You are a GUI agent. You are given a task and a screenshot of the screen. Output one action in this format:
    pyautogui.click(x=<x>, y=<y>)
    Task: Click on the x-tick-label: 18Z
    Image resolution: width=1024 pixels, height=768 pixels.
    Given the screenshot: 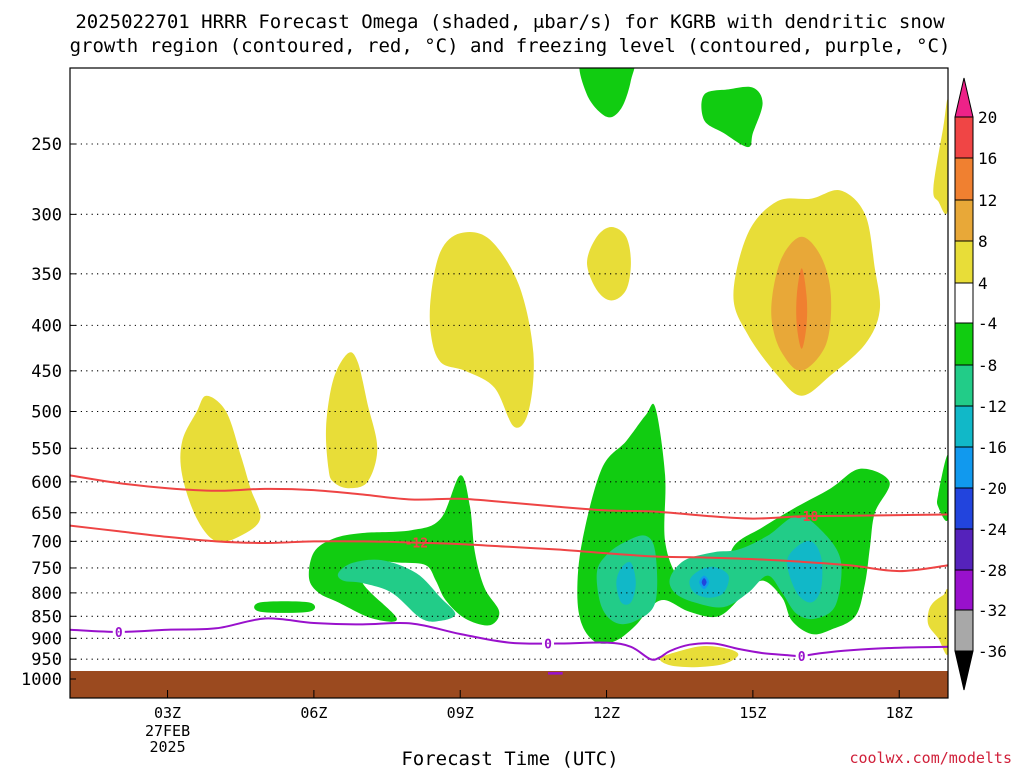 What is the action you would take?
    pyautogui.click(x=899, y=713)
    